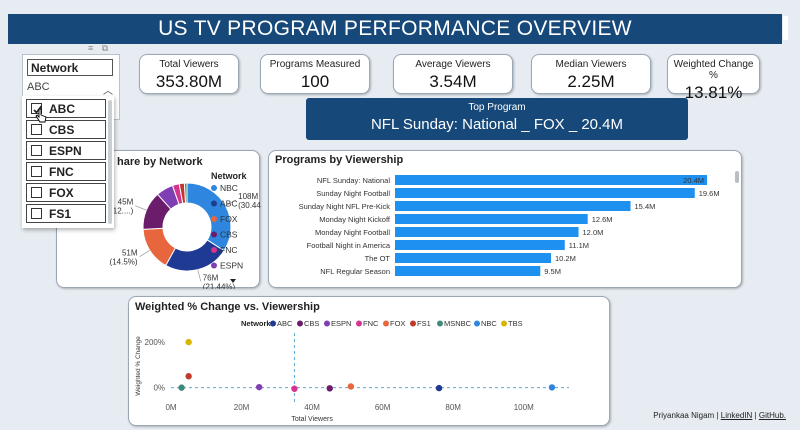 The width and height of the screenshot is (800, 430). I want to click on slicer-selected-value: ABC, so click(38, 87).